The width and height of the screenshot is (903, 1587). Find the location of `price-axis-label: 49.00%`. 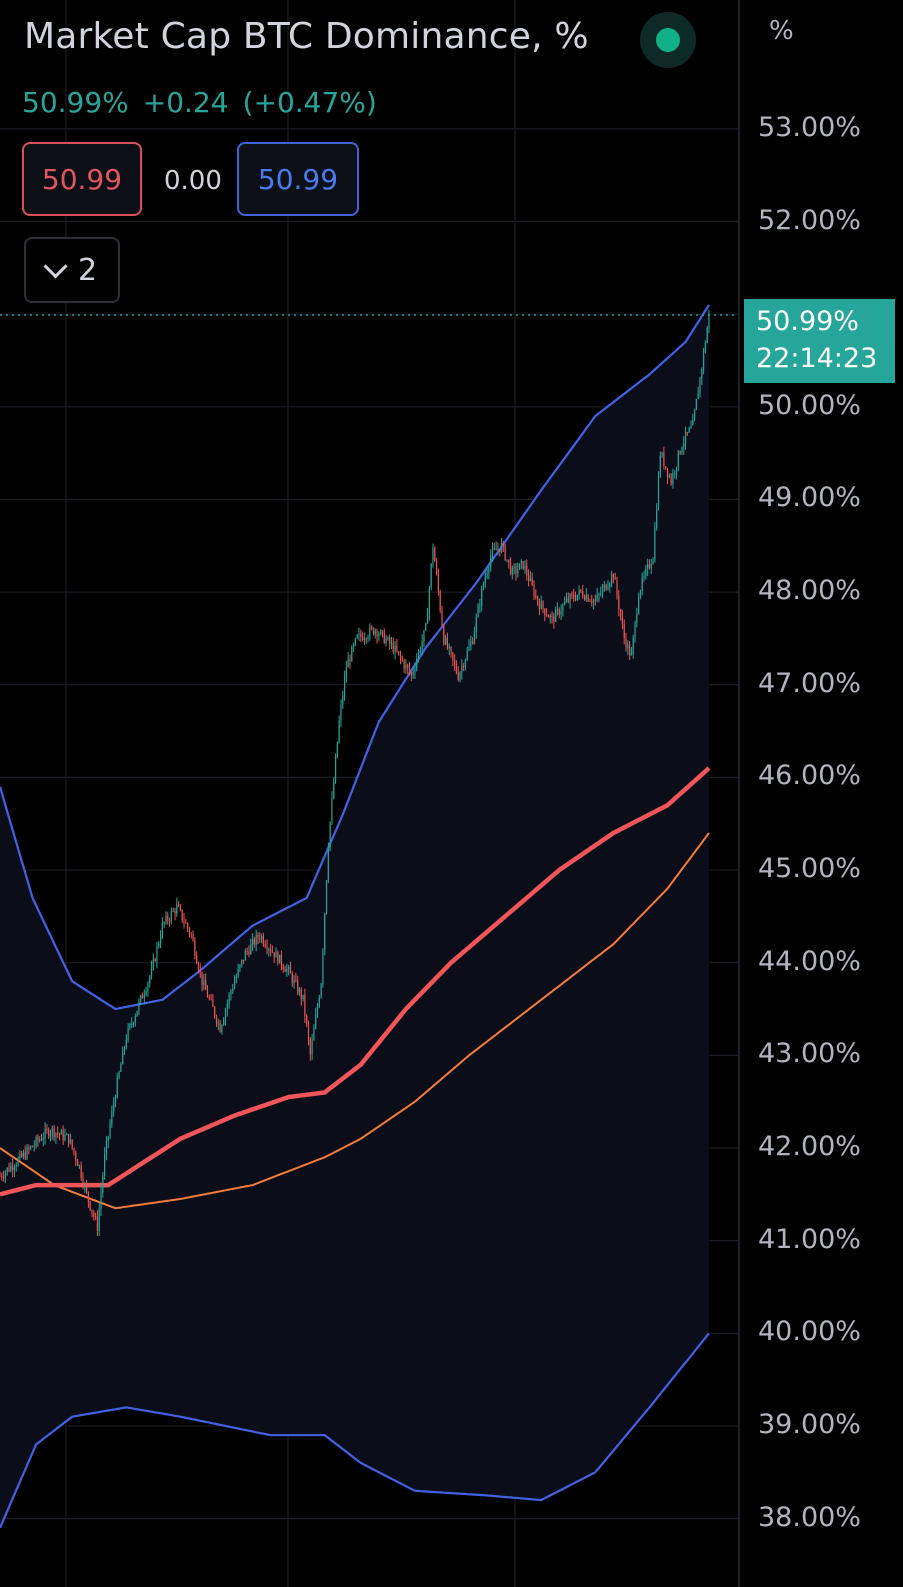

price-axis-label: 49.00% is located at coordinates (809, 498).